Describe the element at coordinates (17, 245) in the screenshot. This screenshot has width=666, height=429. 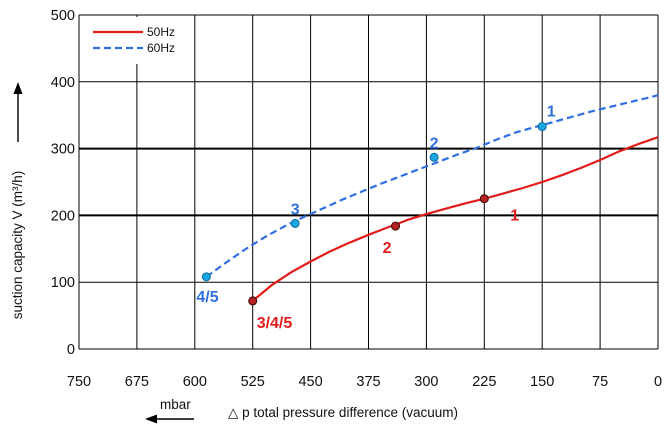
I see `y-axis-title: suction capacity V (m³/h)` at that location.